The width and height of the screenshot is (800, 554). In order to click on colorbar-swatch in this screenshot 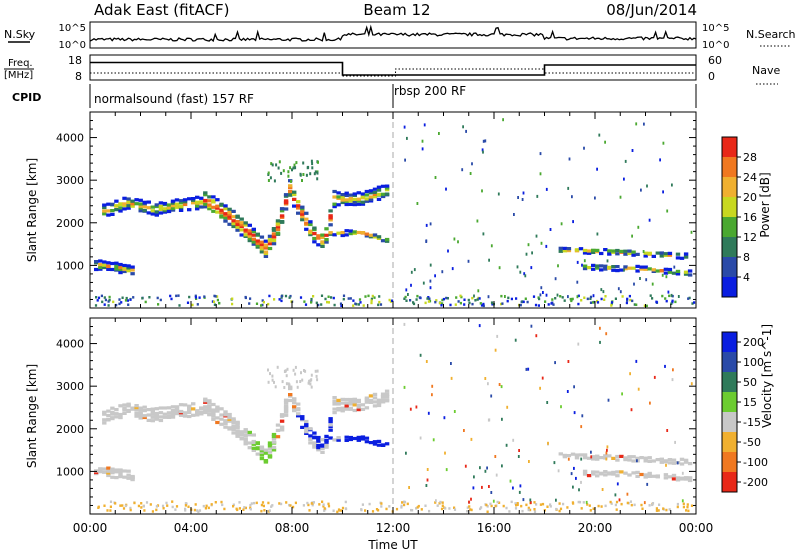, I will do `click(729, 362)`.